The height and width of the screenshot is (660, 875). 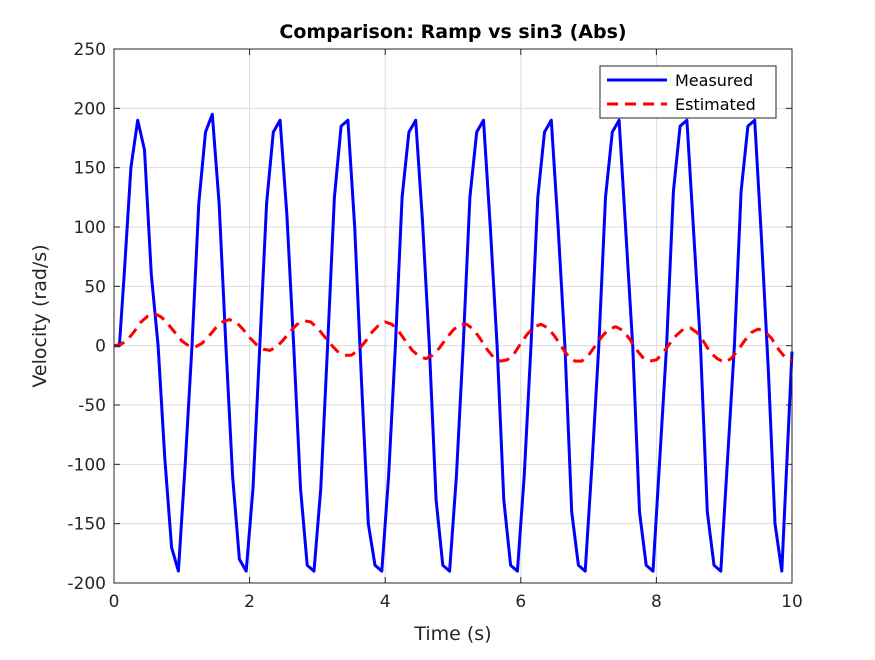 I want to click on y-tick-label: 50, so click(x=95, y=287).